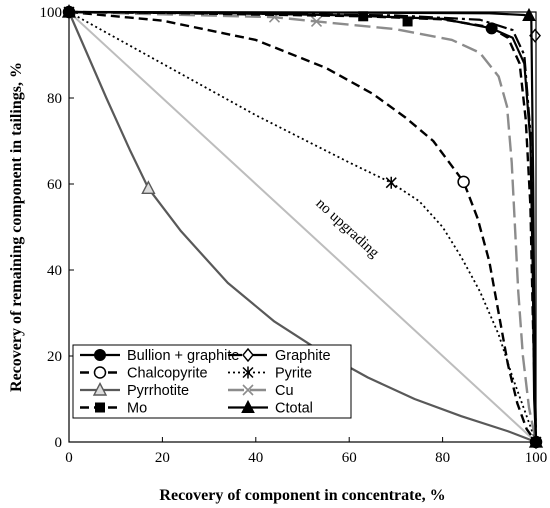 The image size is (550, 508). What do you see at coordinates (100, 407) in the screenshot?
I see `legend-marker-mo` at bounding box center [100, 407].